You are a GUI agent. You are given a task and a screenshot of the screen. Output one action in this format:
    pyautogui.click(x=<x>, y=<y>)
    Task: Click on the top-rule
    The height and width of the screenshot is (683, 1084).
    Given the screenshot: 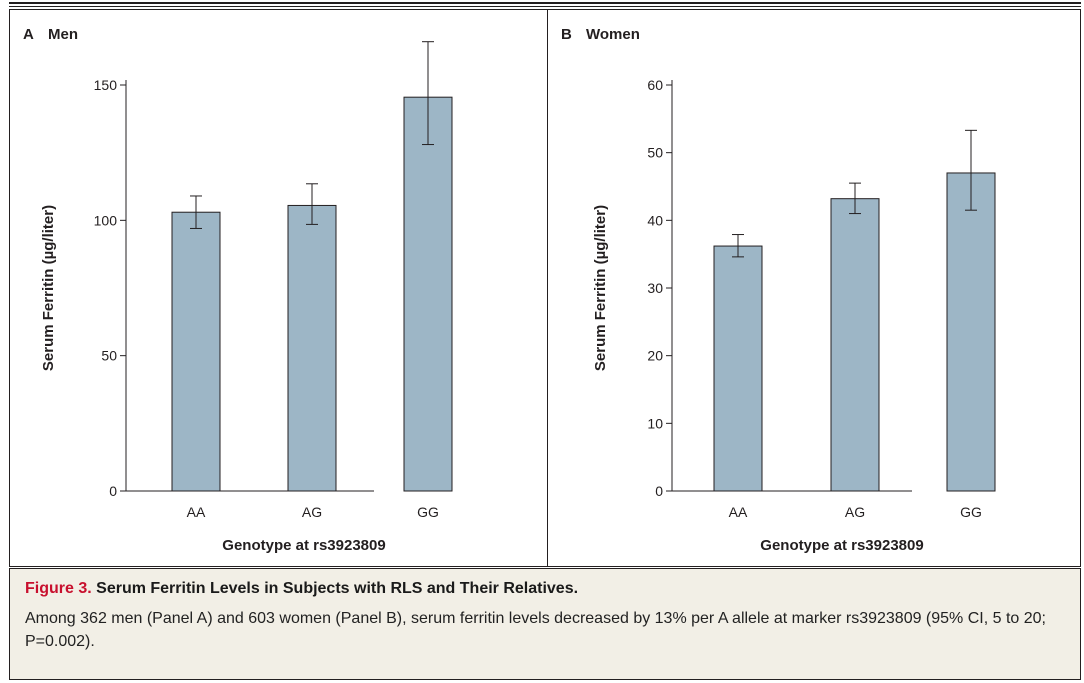 What is the action you would take?
    pyautogui.click(x=545, y=3)
    